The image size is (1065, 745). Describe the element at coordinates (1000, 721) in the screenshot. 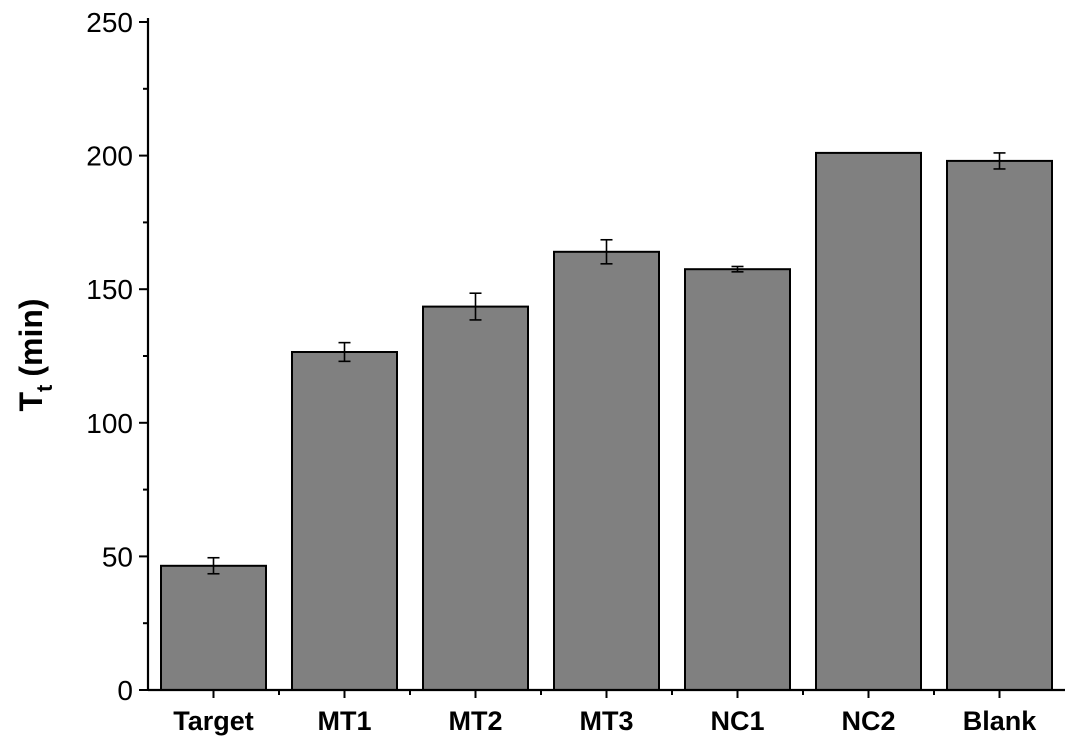

I see `x-tick-label: Blank` at that location.